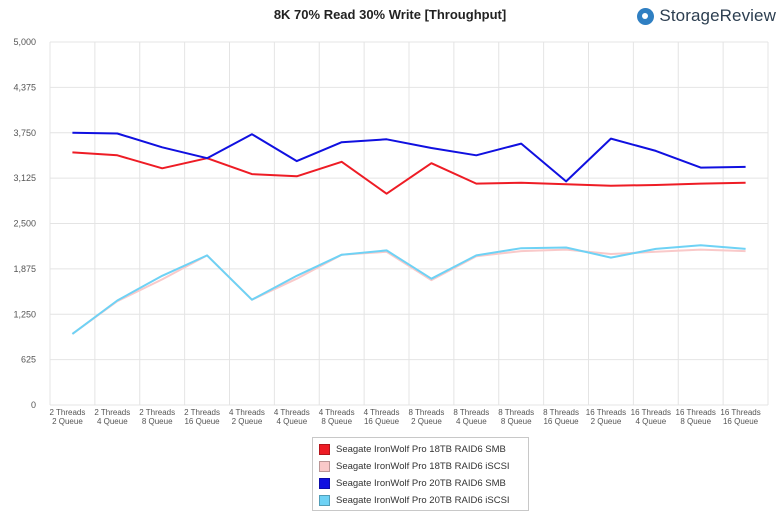 Image resolution: width=780 pixels, height=516 pixels. Describe the element at coordinates (382, 417) in the screenshot. I see `x-tick-label: 4 Threads 16 Queue` at that location.